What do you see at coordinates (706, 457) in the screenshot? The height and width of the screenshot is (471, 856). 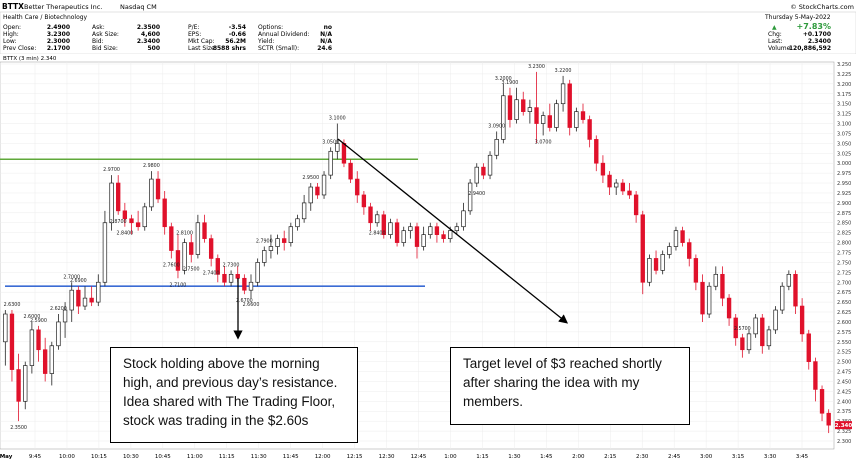 I see `x-tick-label: 3:00` at bounding box center [706, 457].